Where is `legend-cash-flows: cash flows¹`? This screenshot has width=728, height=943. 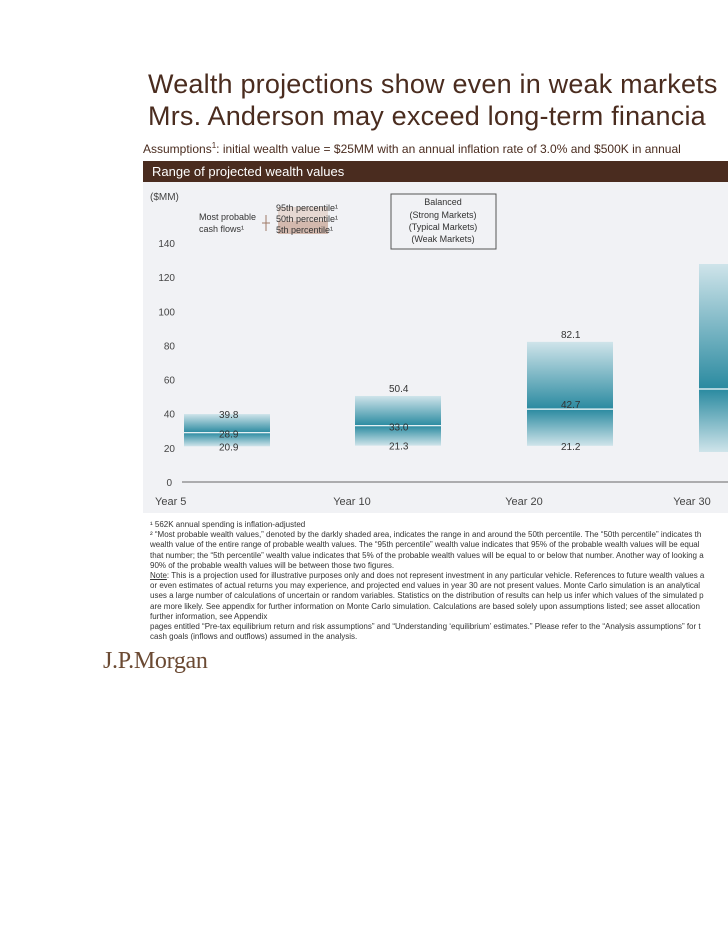 legend-cash-flows: cash flows¹ is located at coordinates (221, 229).